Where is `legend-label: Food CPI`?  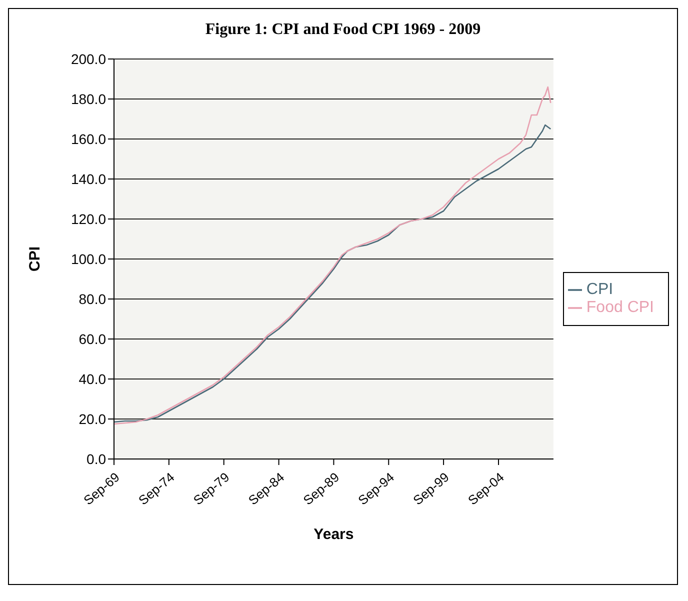 legend-label: Food CPI is located at coordinates (620, 307).